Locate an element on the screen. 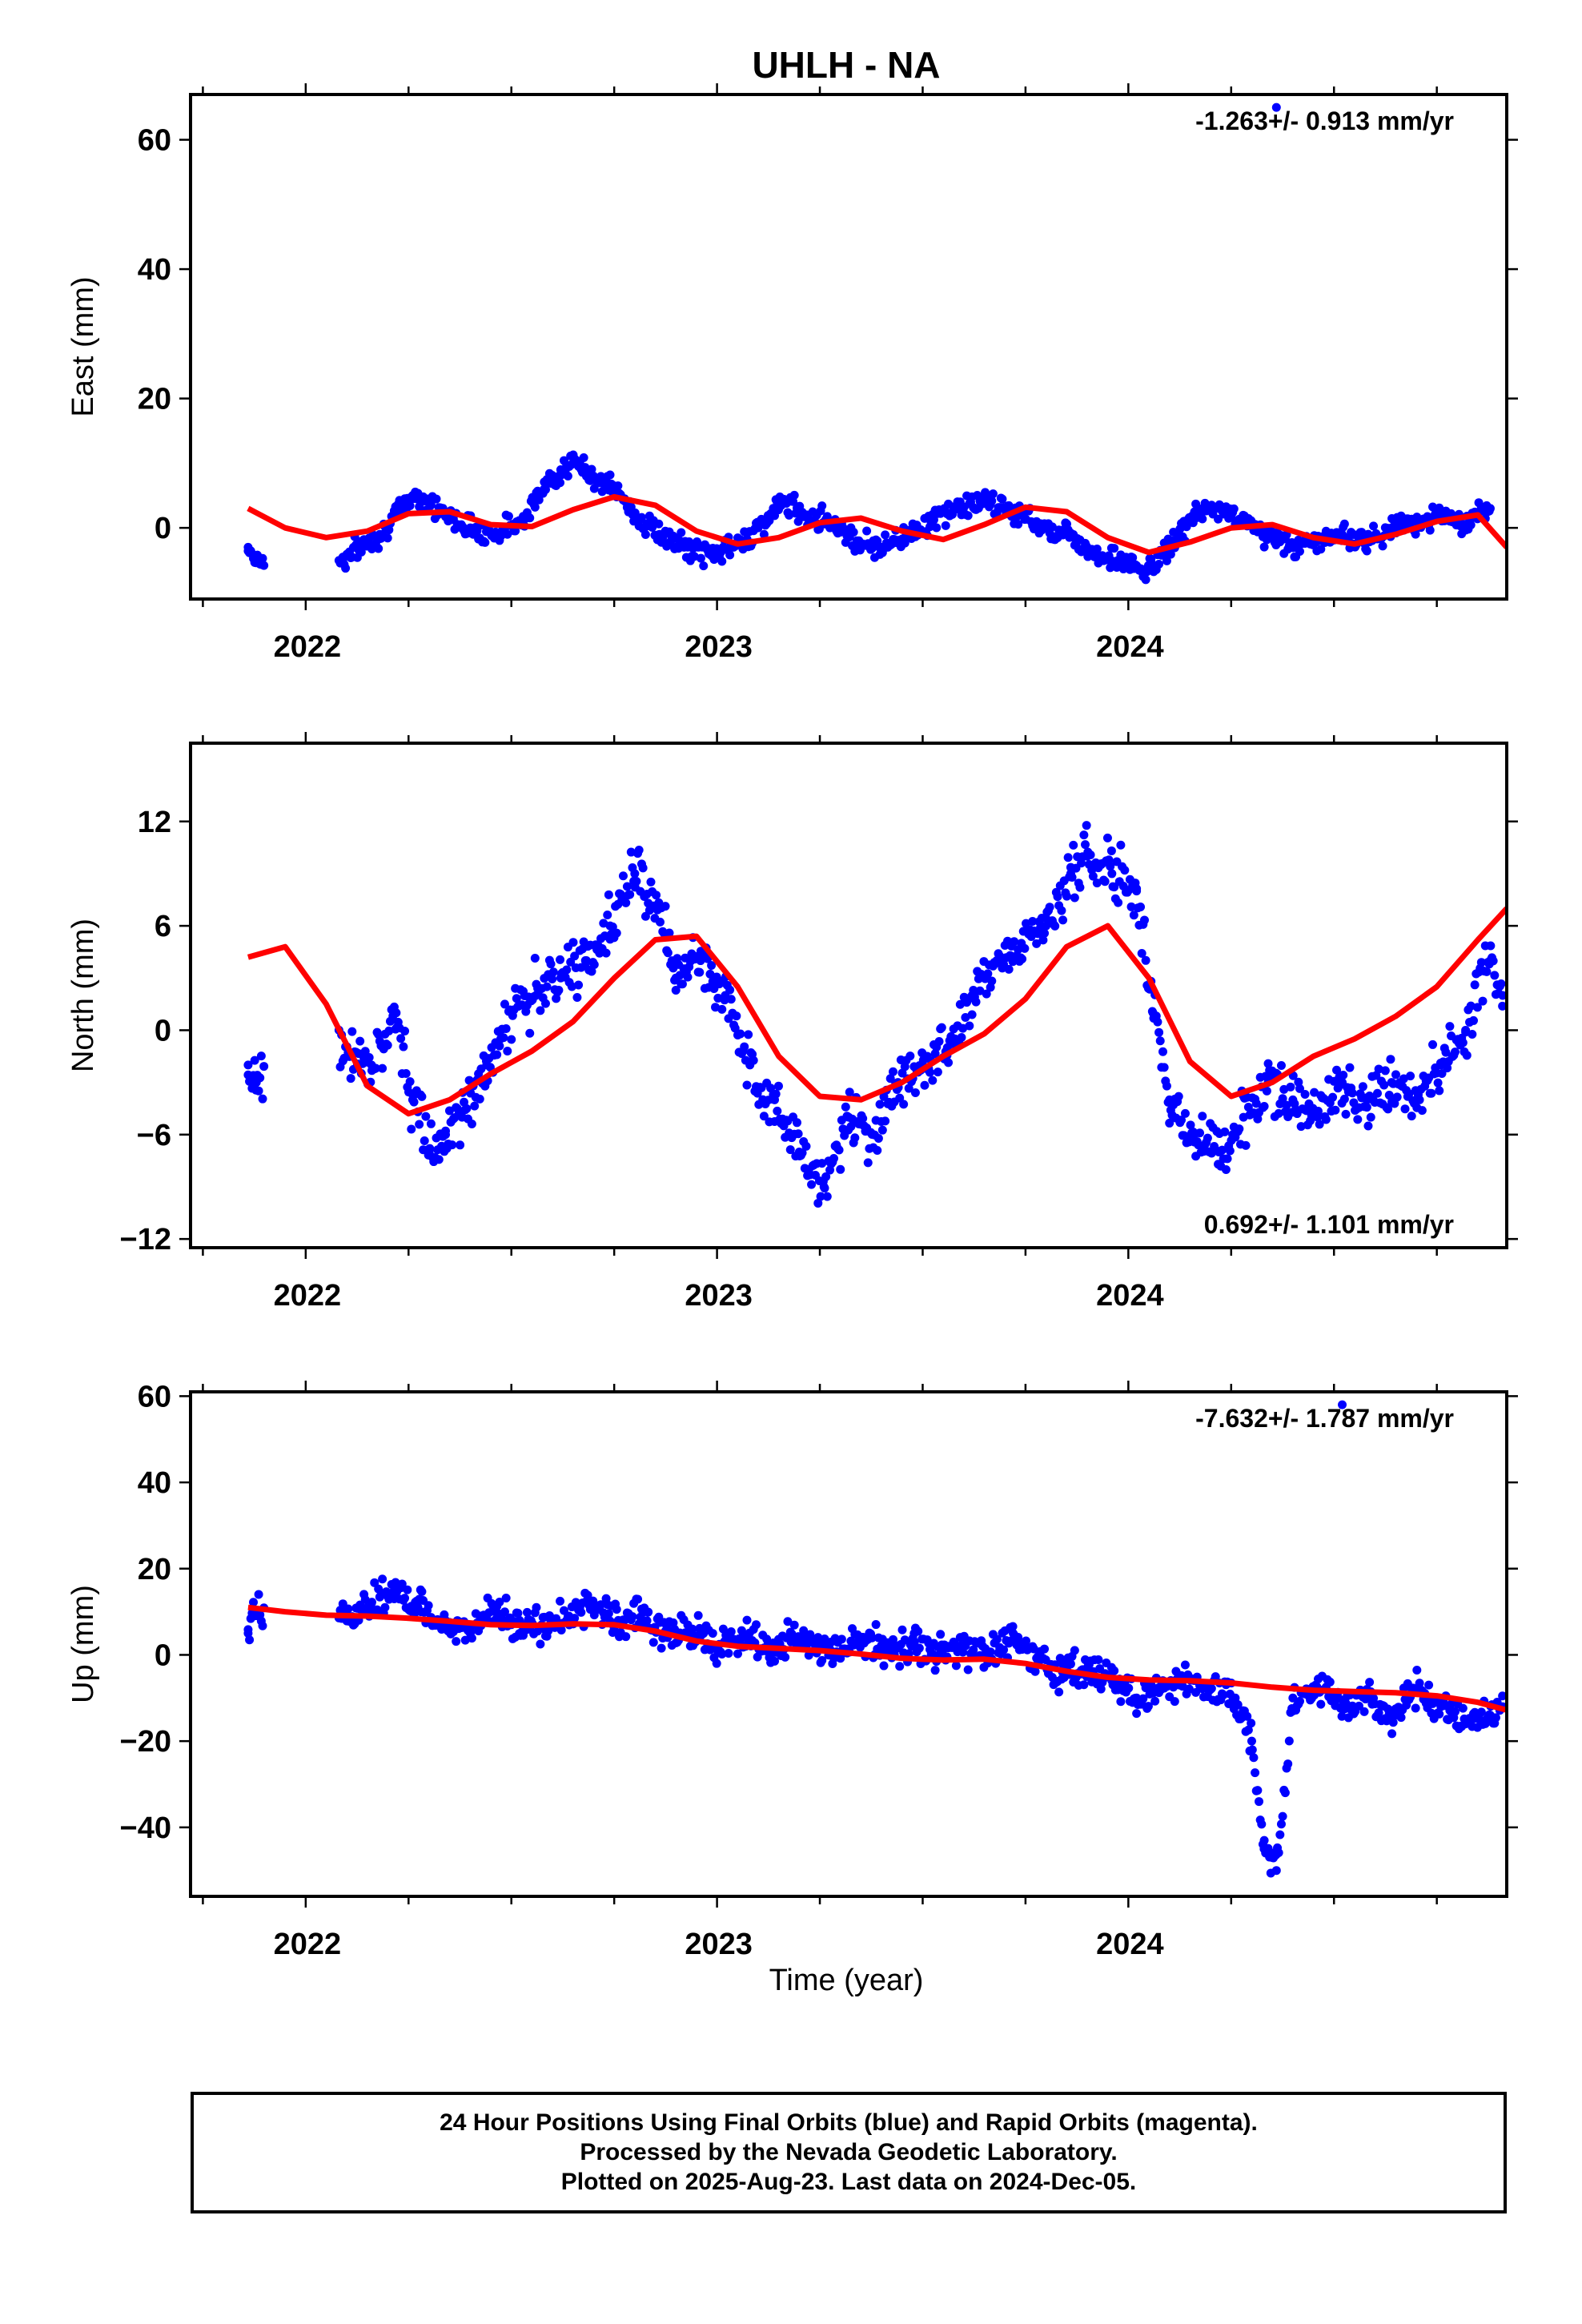 This screenshot has width=1582, height=2324. y-axis-label: Up (mm) is located at coordinates (83, 1644).